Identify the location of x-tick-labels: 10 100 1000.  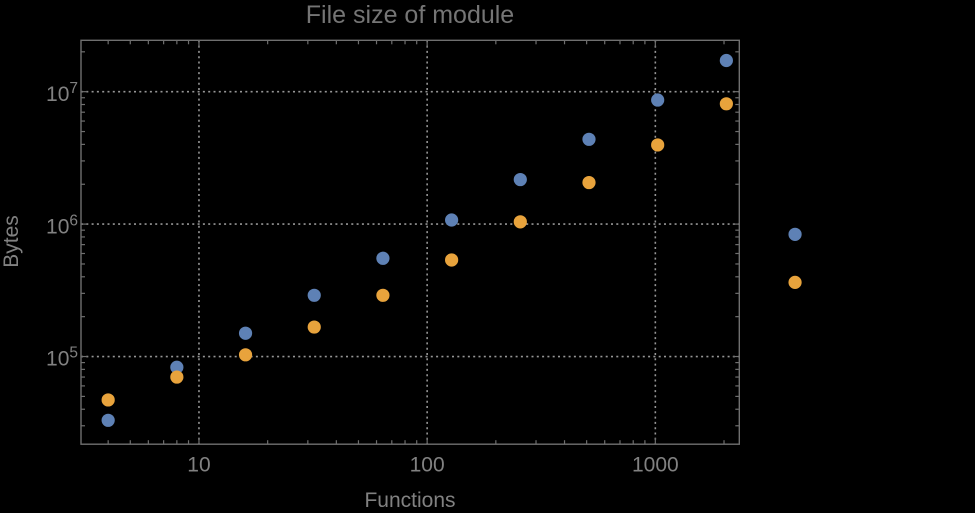
(432, 465).